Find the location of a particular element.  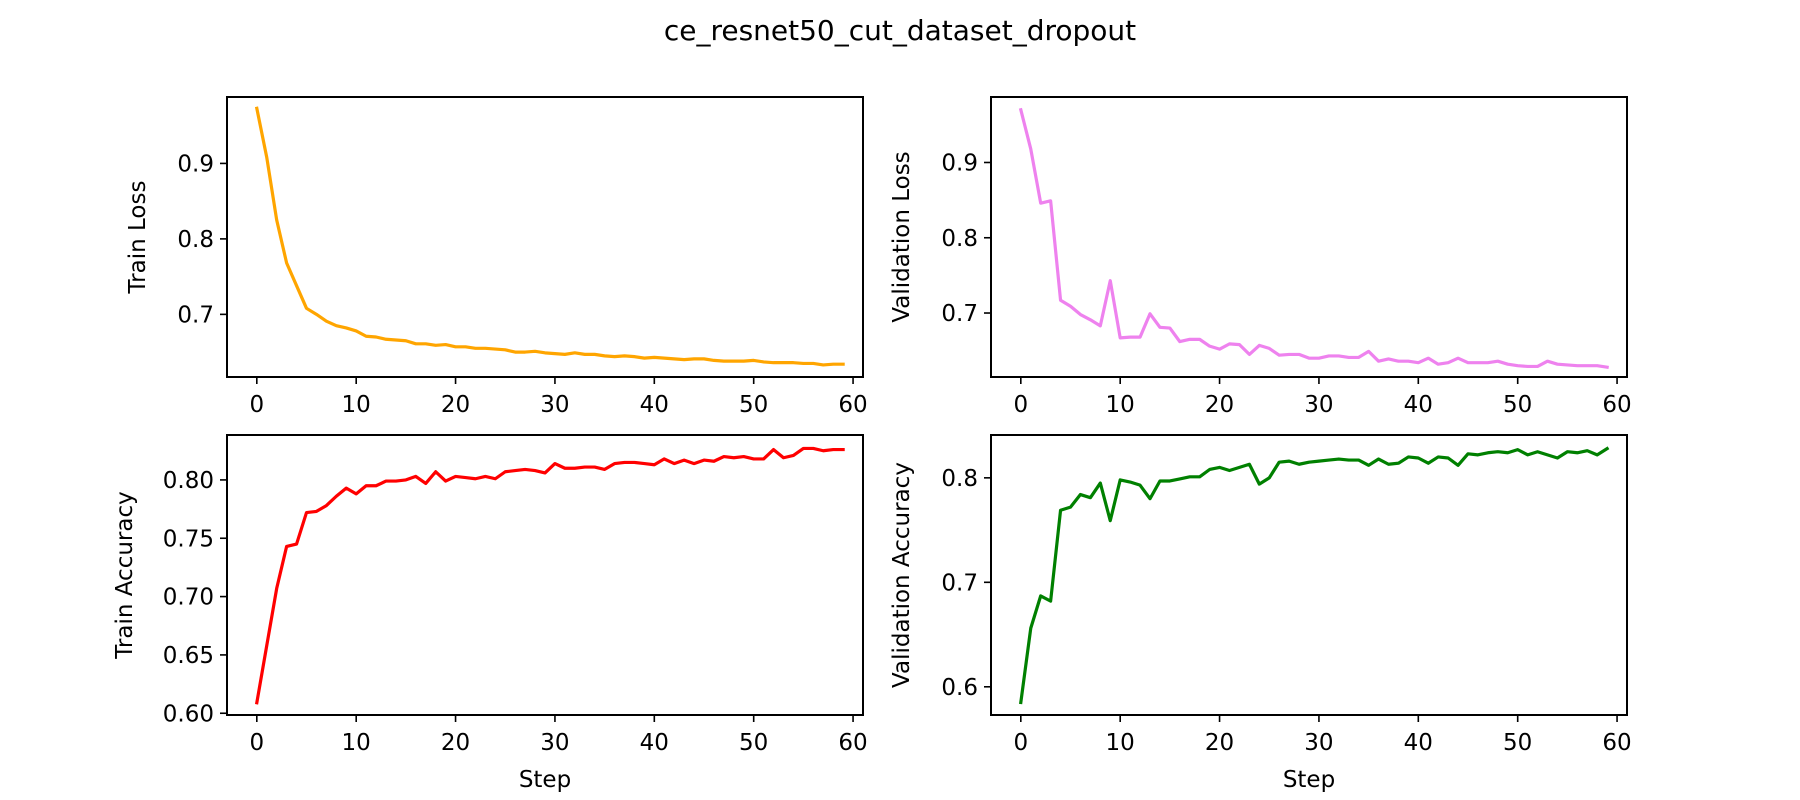

train-accuracy-x-tick-label: 20 is located at coordinates (455, 743).